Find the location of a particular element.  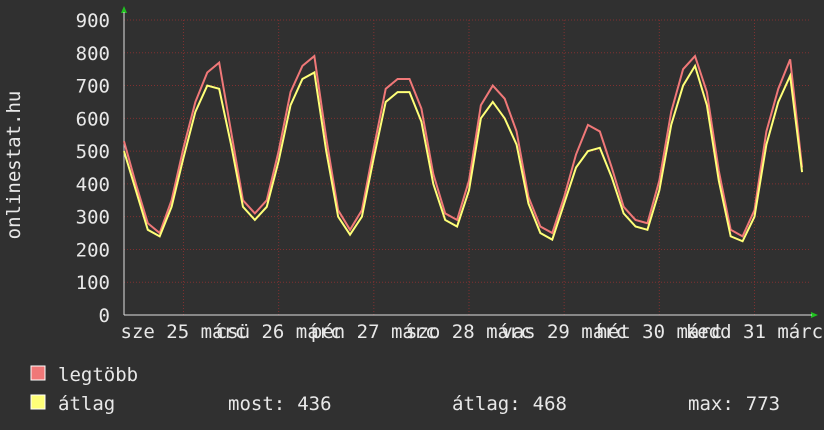

y-tick-label: 600 is located at coordinates (93, 119).